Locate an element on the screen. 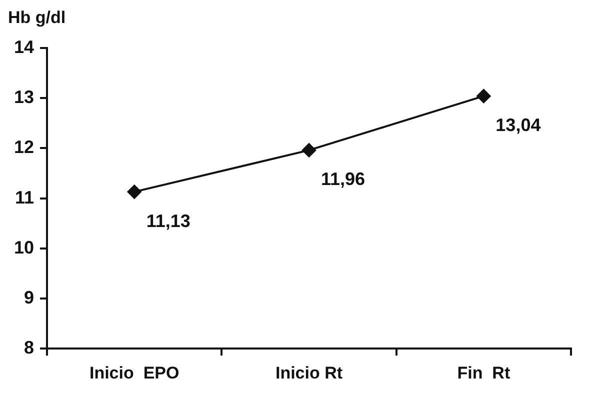 The width and height of the screenshot is (599, 400). y-tick-label: 10 is located at coordinates (24, 247).